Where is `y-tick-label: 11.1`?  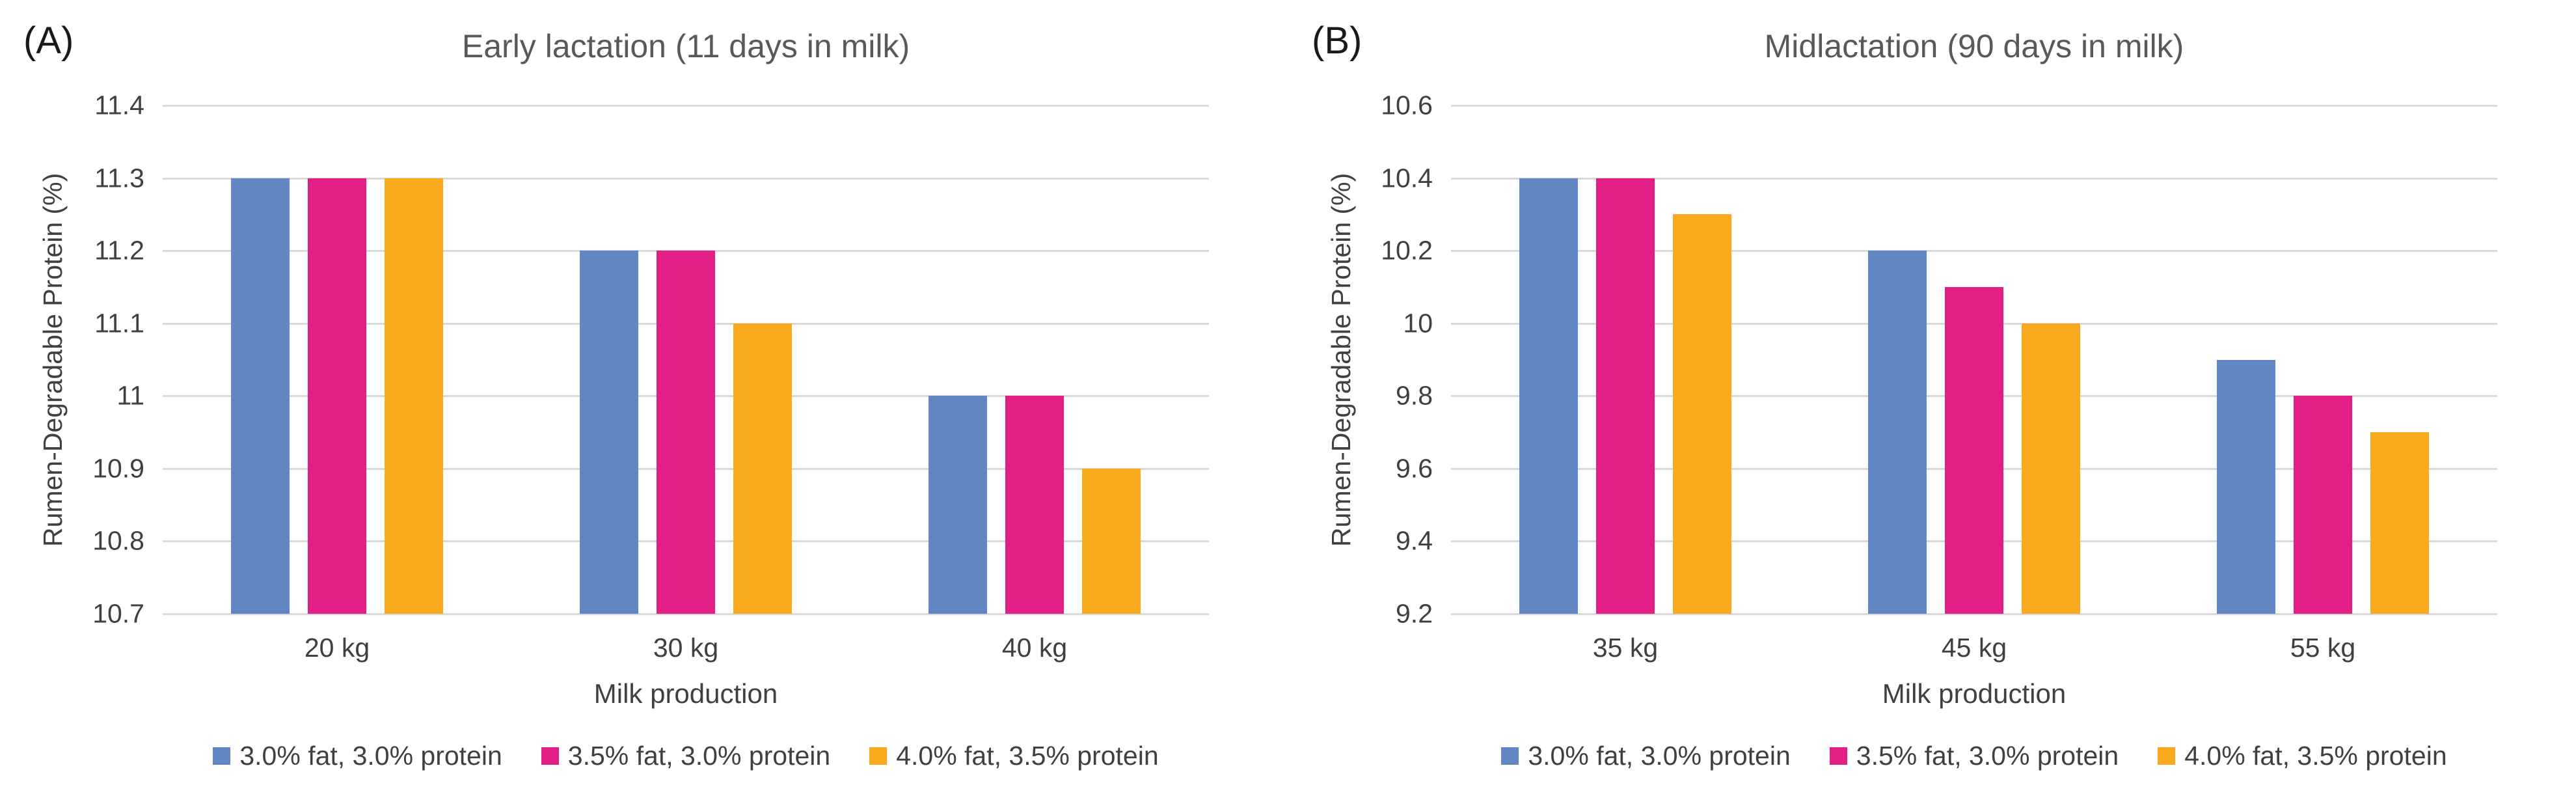 y-tick-label: 11.1 is located at coordinates (119, 323).